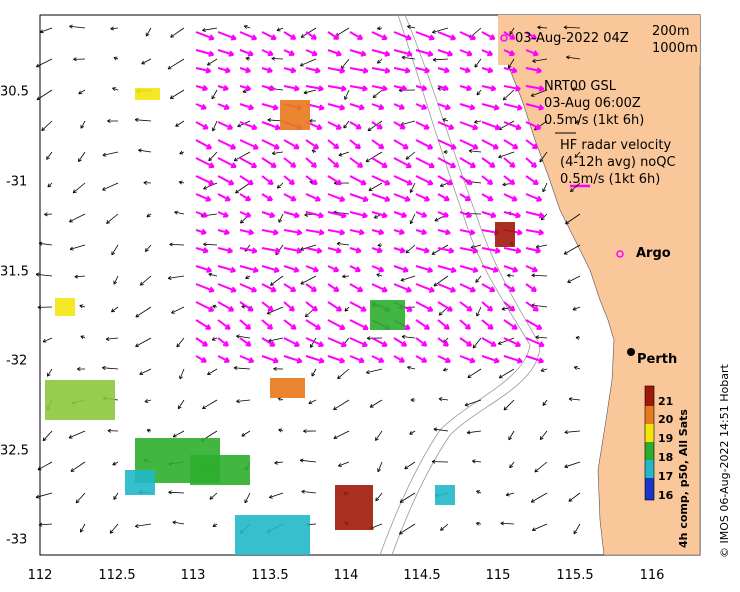 Image resolution: width=740 pixels, height=592 pixels. Describe the element at coordinates (666, 495) in the screenshot. I see `colorbar-tick: 16` at that location.